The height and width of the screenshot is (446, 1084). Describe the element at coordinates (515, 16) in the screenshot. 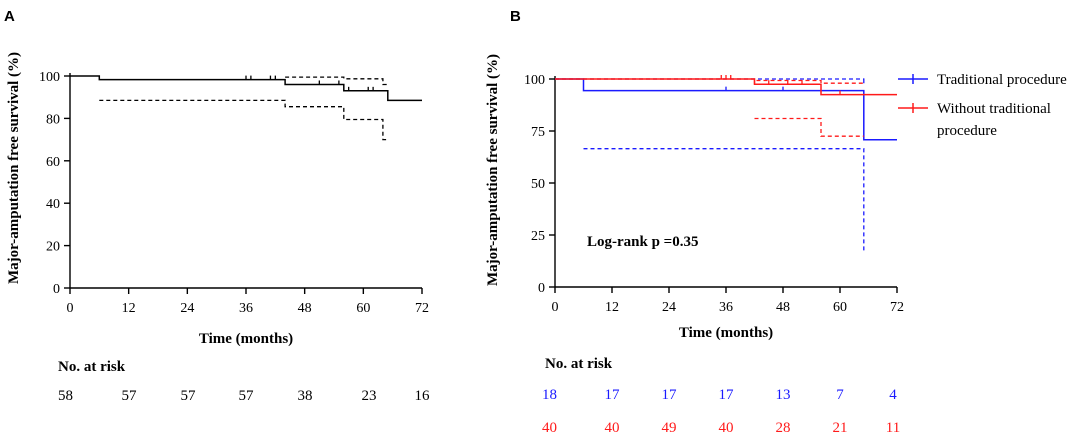

I see `panel-b-label: B` at that location.